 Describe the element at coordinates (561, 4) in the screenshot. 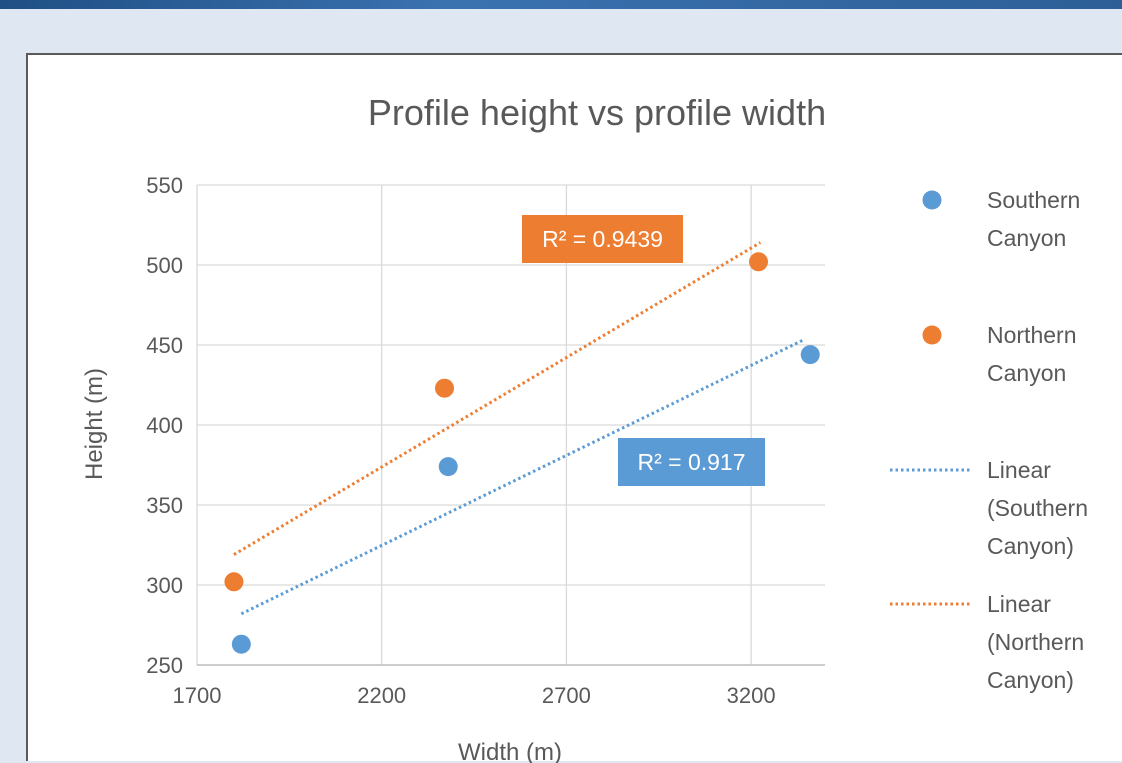

I see `window-top-band` at that location.